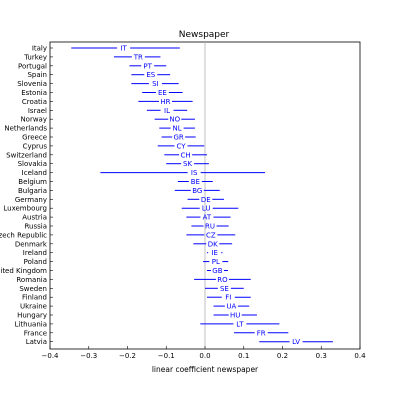  What do you see at coordinates (34, 298) in the screenshot?
I see `country-label: Finland` at bounding box center [34, 298].